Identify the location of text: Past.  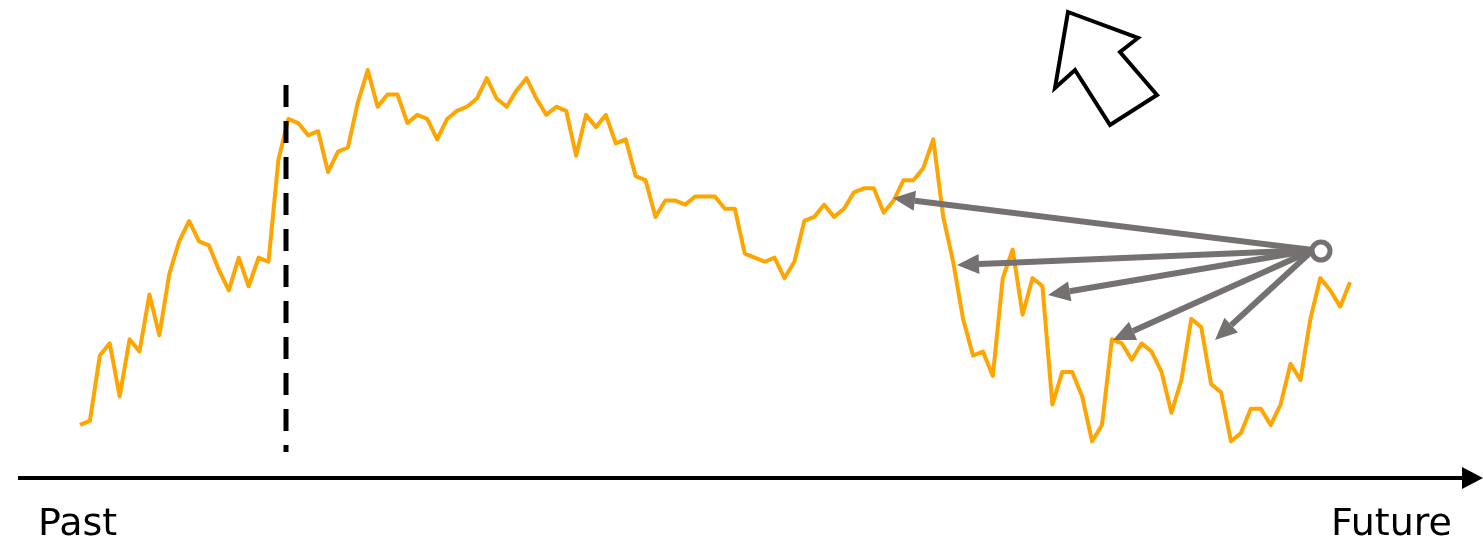
(78, 521).